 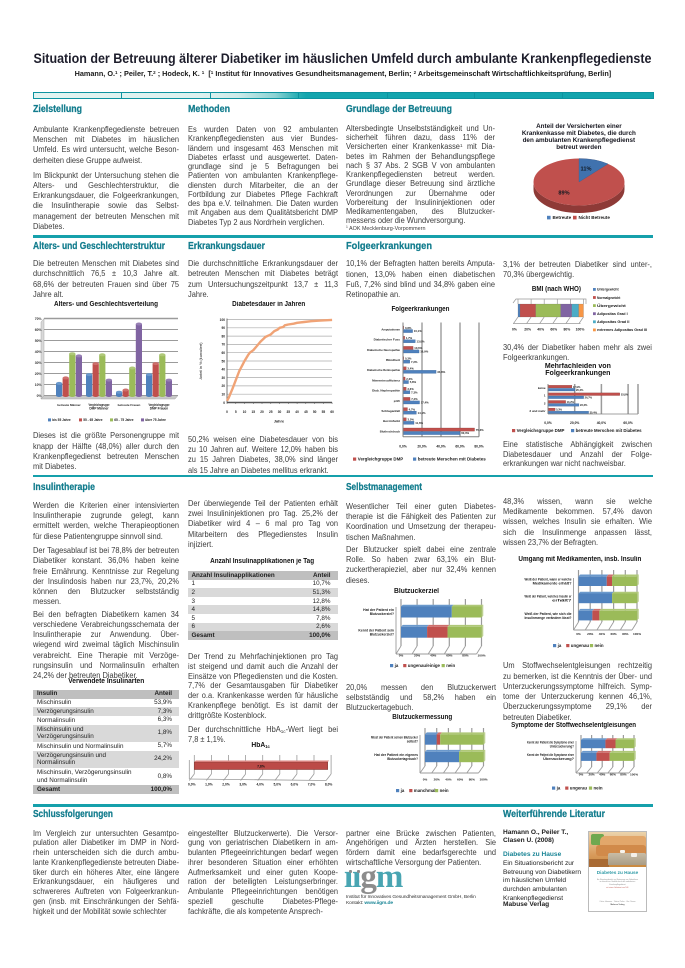 I want to click on svg-text: 2,2%, so click(x=409, y=379).